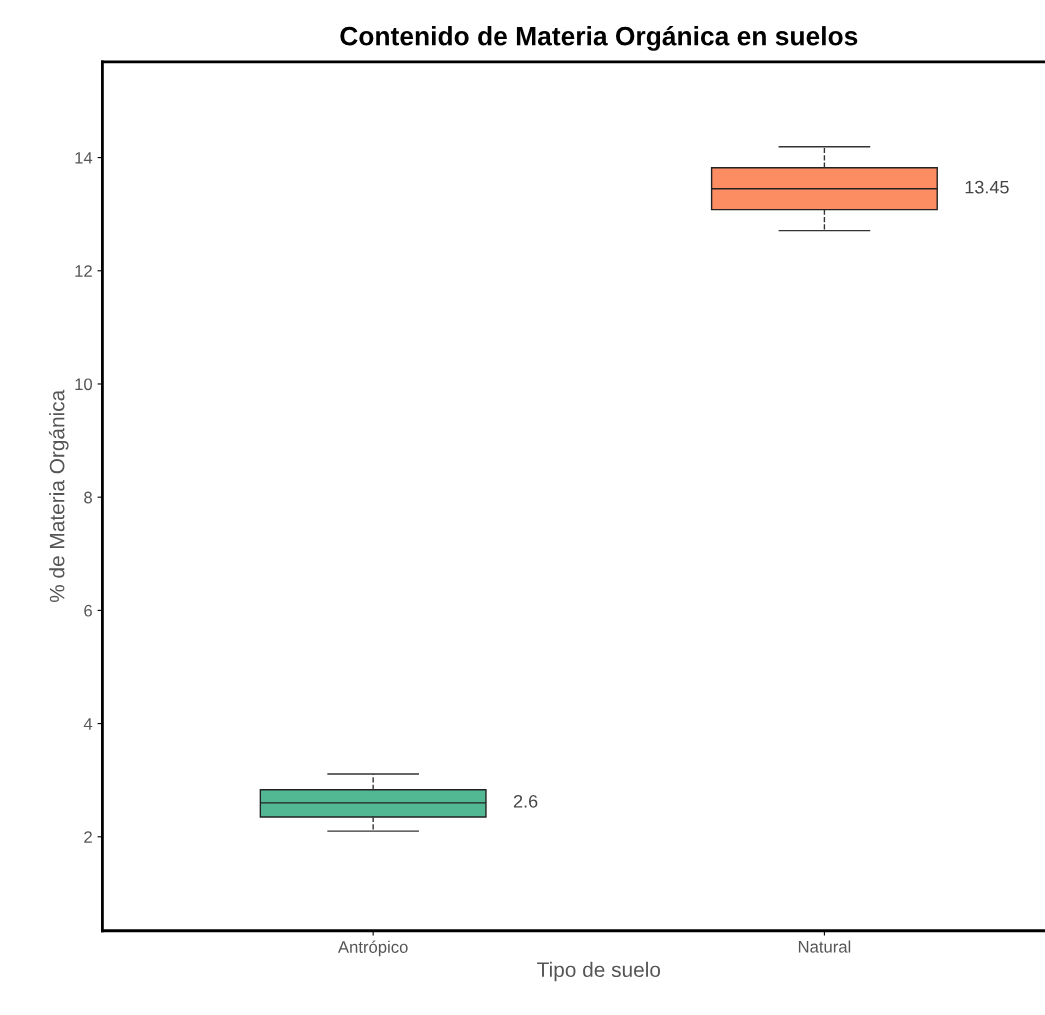 This screenshot has width=1045, height=1015. Describe the element at coordinates (88, 724) in the screenshot. I see `y-tick-label: 4` at that location.